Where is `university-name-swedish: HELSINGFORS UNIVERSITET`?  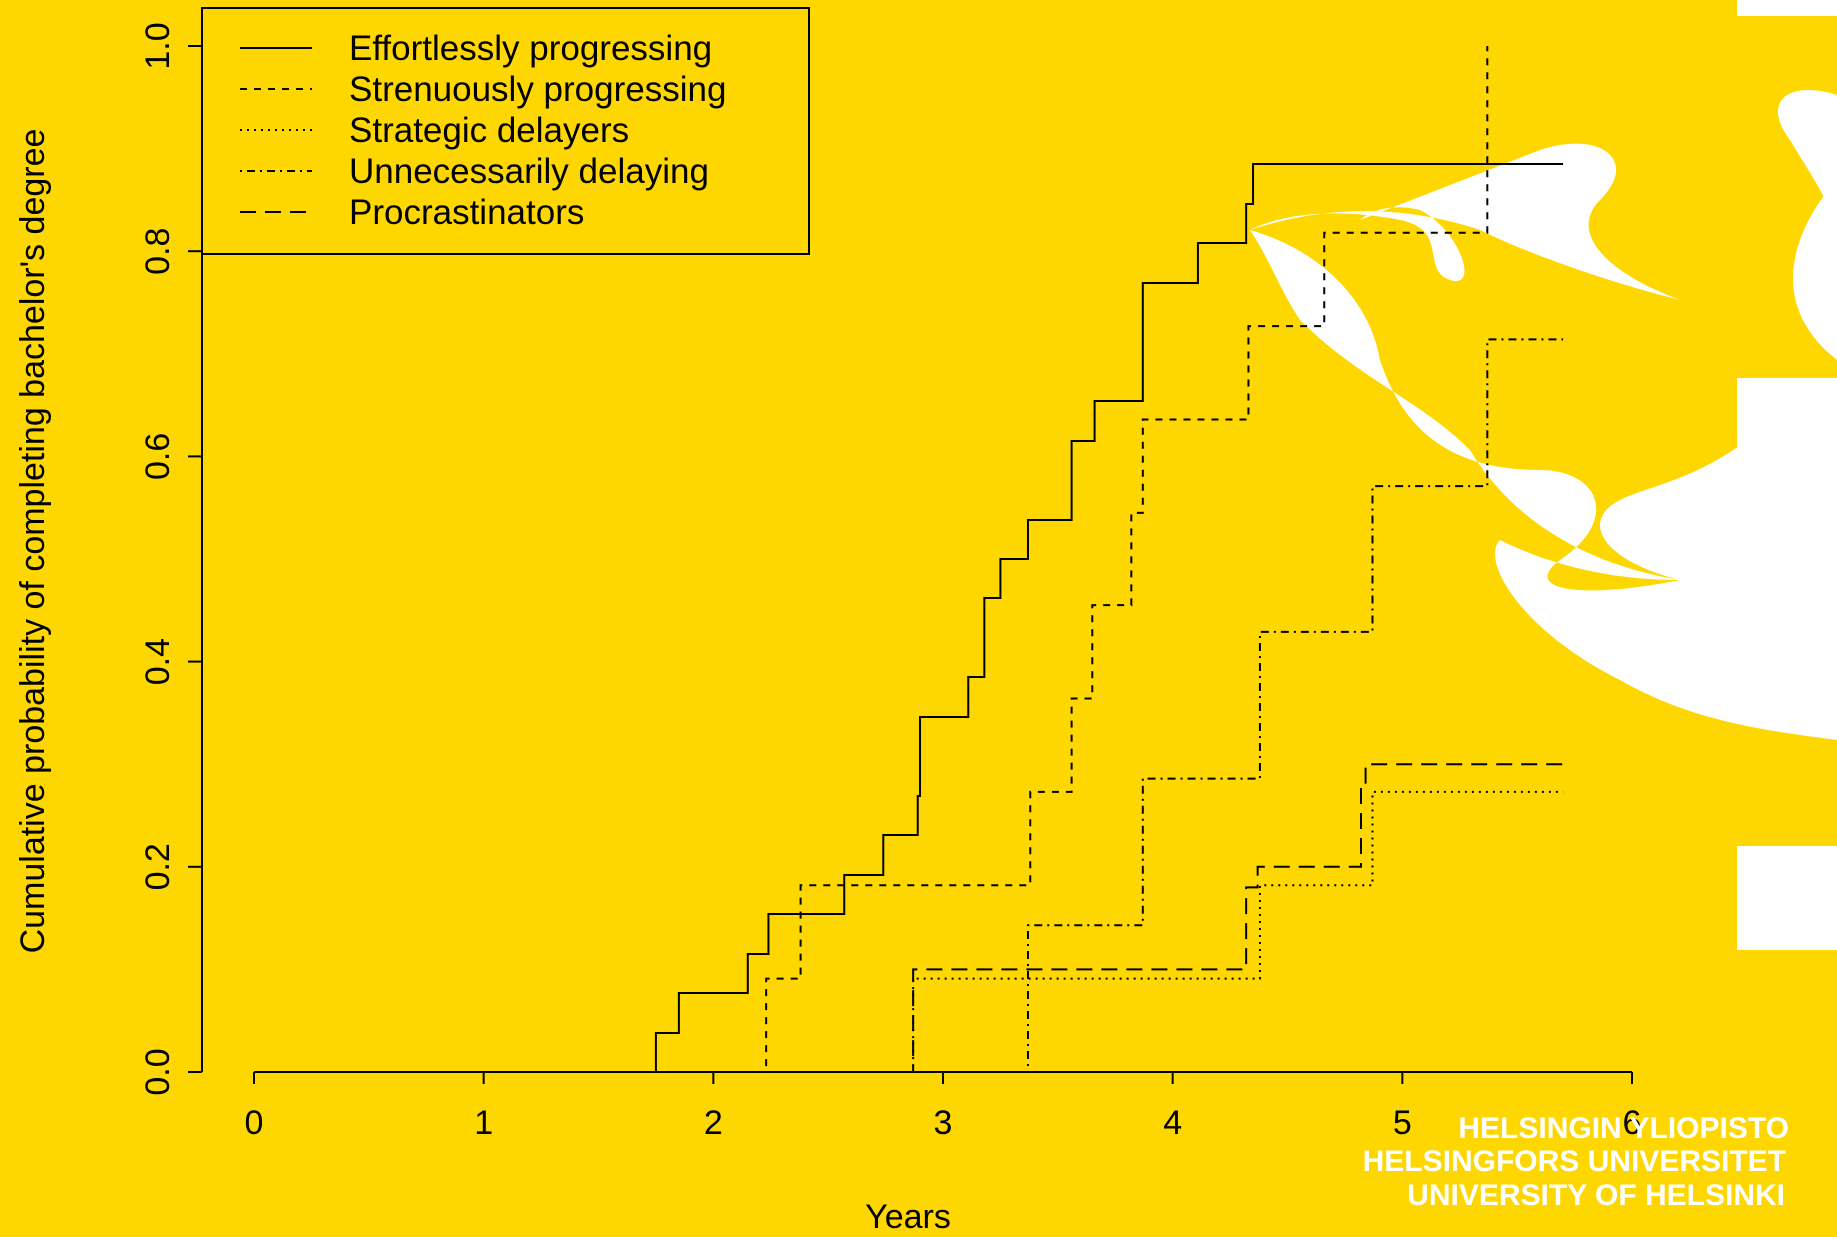 university-name-swedish: HELSINGFORS UNIVERSITET is located at coordinates (1574, 1161).